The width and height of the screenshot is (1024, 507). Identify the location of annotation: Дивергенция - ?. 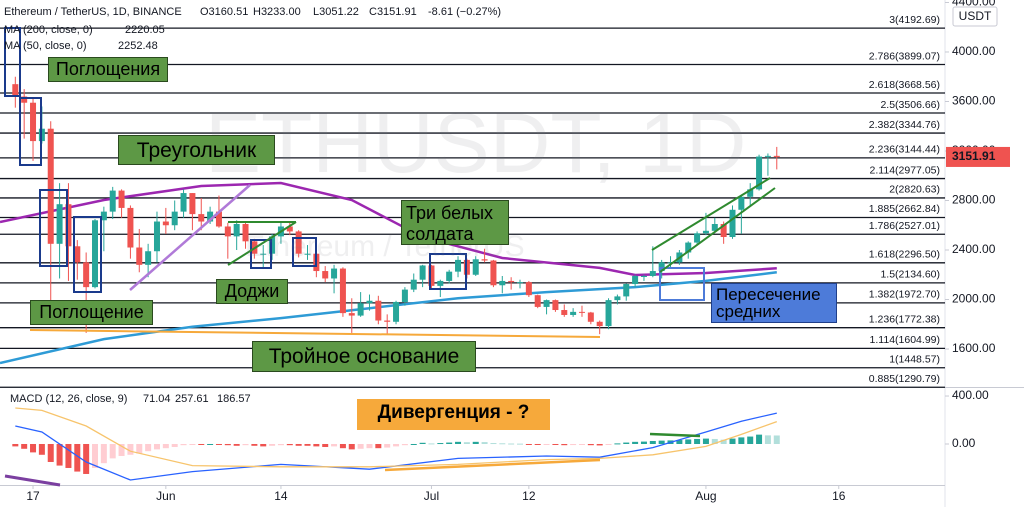
(453, 414).